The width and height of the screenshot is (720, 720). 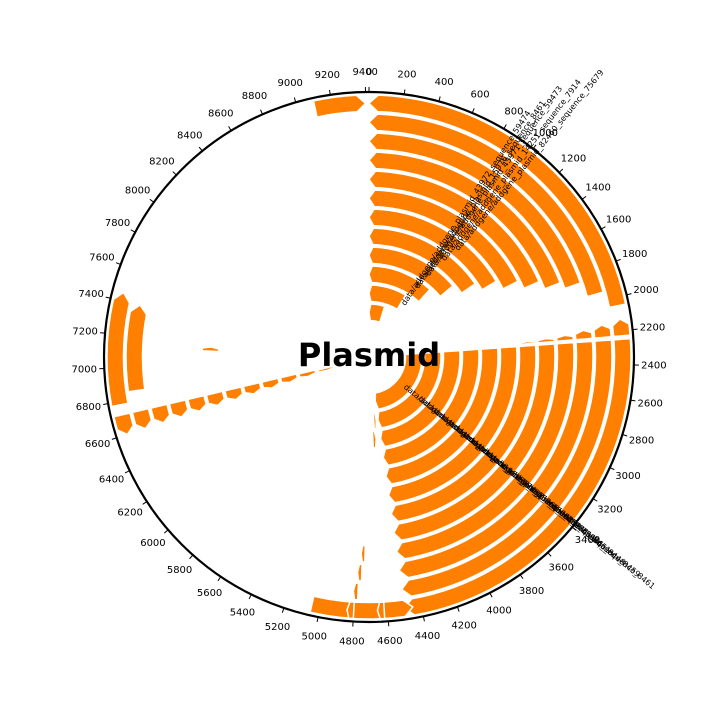 What do you see at coordinates (161, 161) in the screenshot?
I see `scale-label-41: 8200` at bounding box center [161, 161].